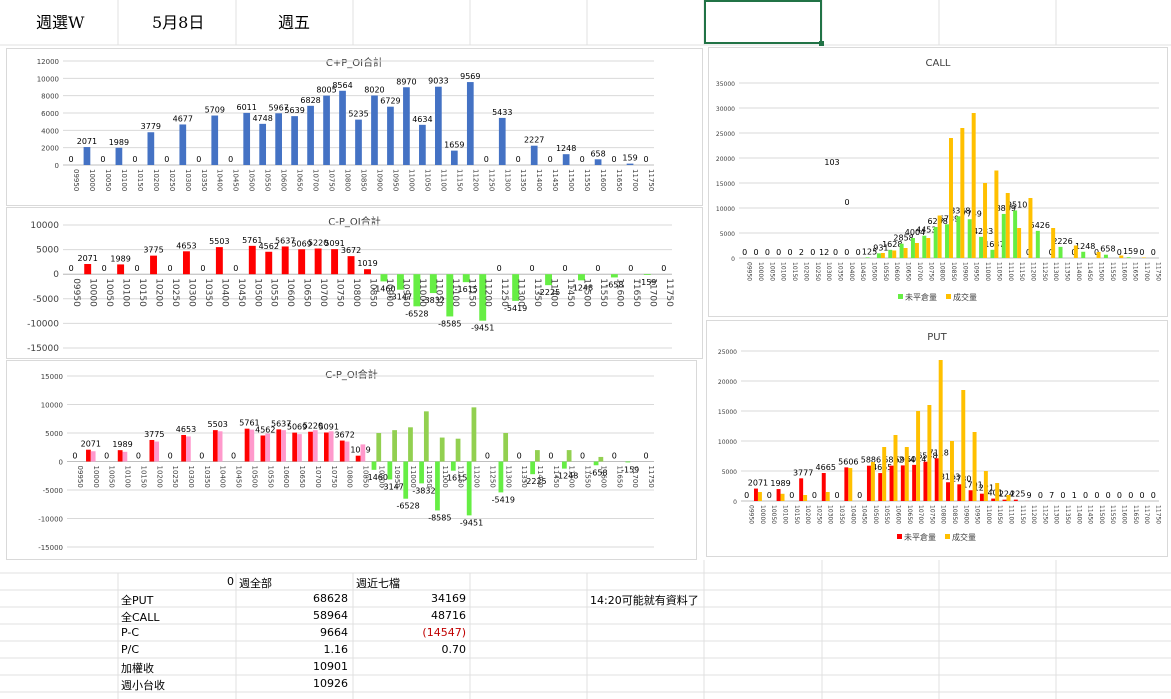 Image resolution: width=1171 pixels, height=699 pixels. What do you see at coordinates (725, 184) in the screenshot?
I see `y-tick-label: 15000` at bounding box center [725, 184].